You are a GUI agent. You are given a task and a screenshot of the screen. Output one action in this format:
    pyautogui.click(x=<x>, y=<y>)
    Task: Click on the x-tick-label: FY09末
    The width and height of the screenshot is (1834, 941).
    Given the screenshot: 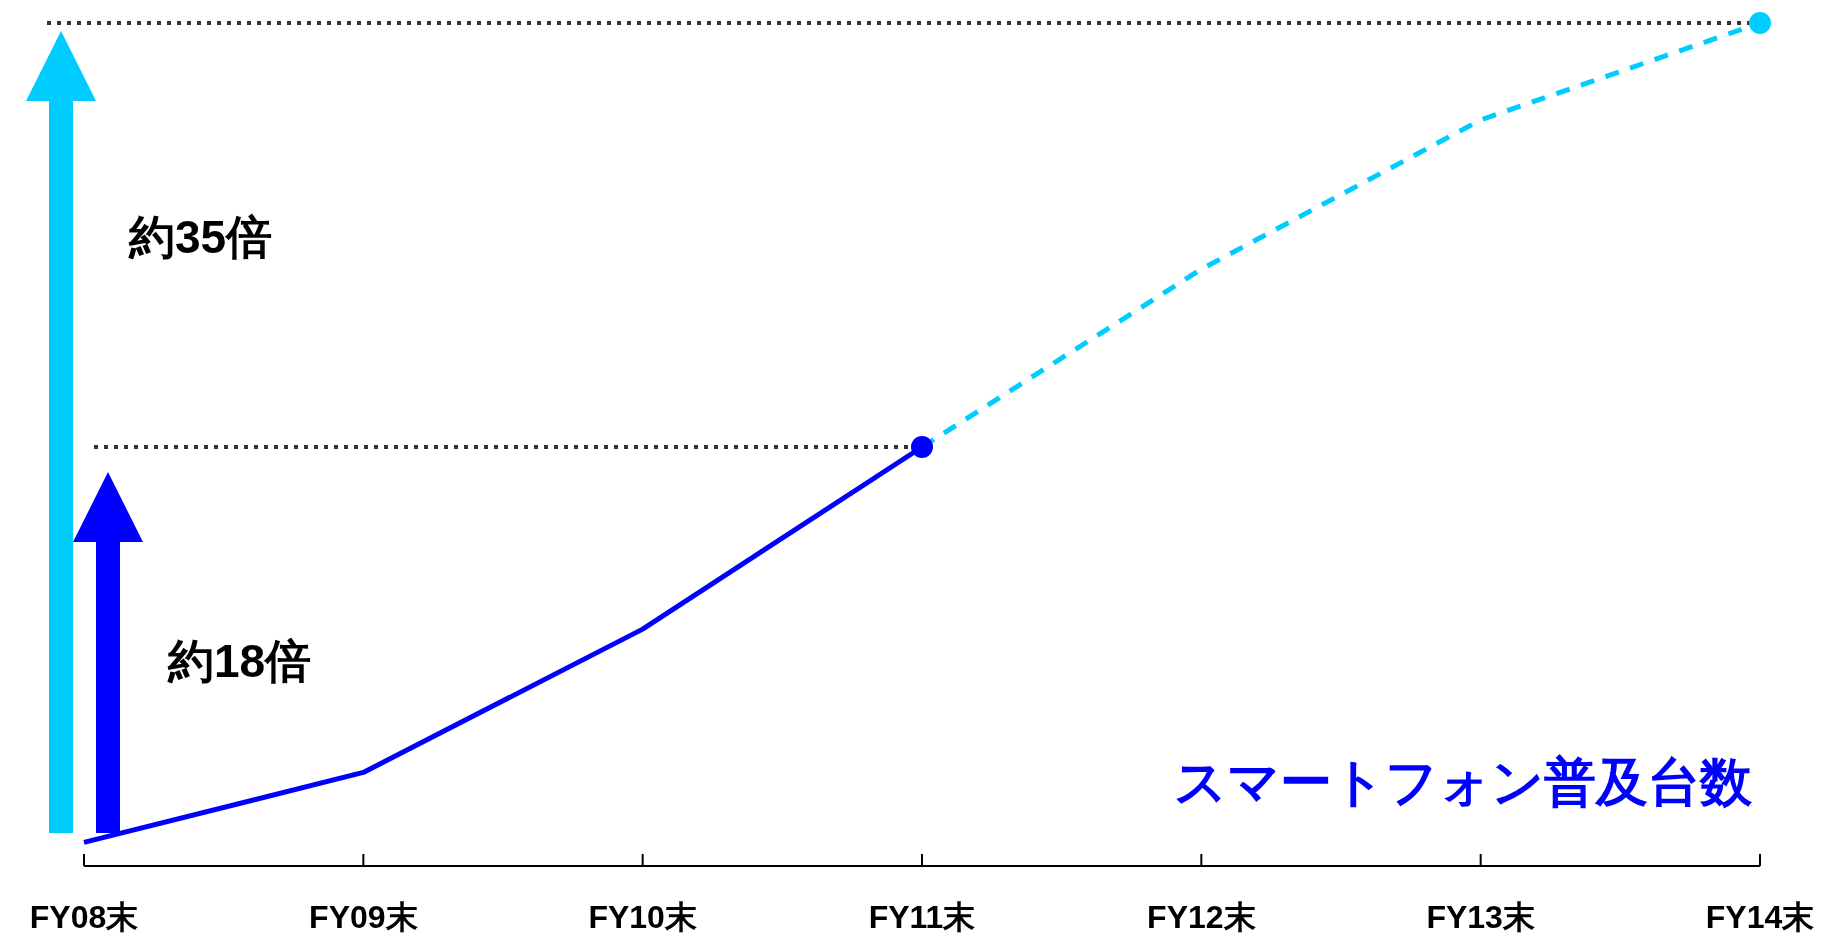 What is the action you would take?
    pyautogui.click(x=363, y=917)
    